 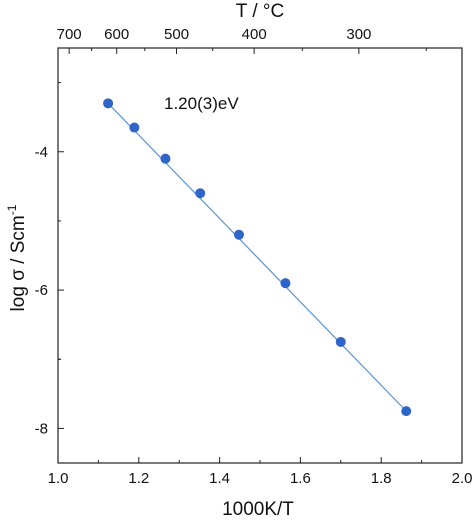 What do you see at coordinates (41, 290) in the screenshot?
I see `y-tick-label: -6` at bounding box center [41, 290].